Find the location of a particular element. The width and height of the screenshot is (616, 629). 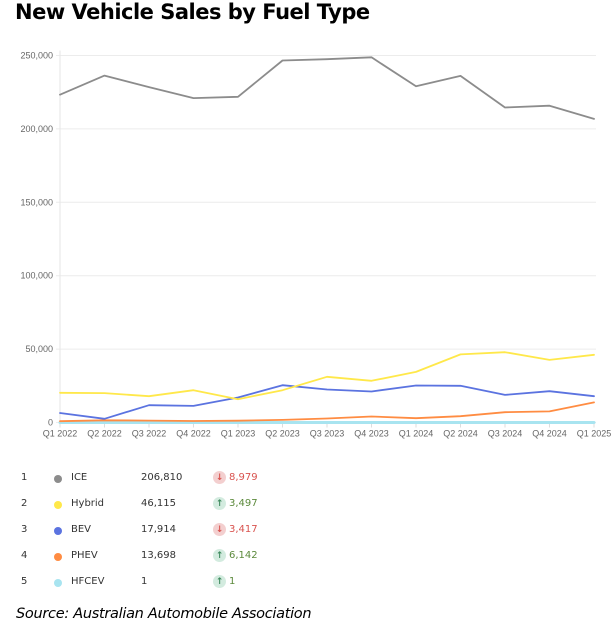

legend-row: 3 BEV 17,914 ↓ 3,417 is located at coordinates (308, 531).